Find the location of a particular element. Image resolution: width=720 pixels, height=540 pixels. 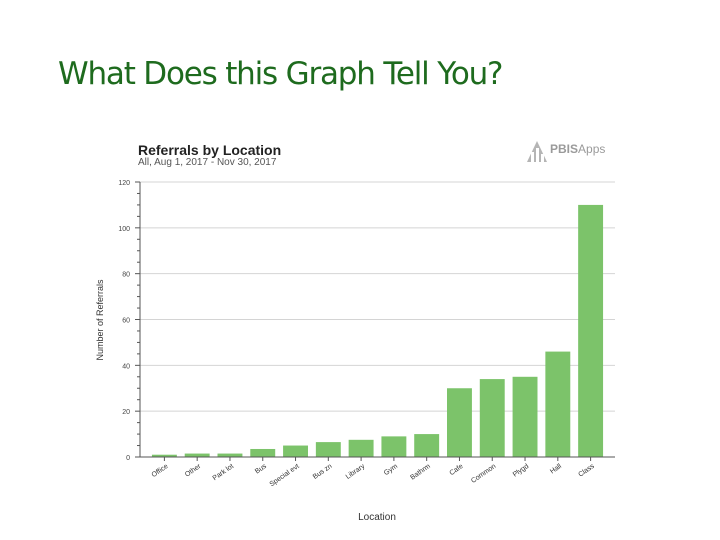

slide-title: What Does this Graph Tell You? is located at coordinates (280, 74).